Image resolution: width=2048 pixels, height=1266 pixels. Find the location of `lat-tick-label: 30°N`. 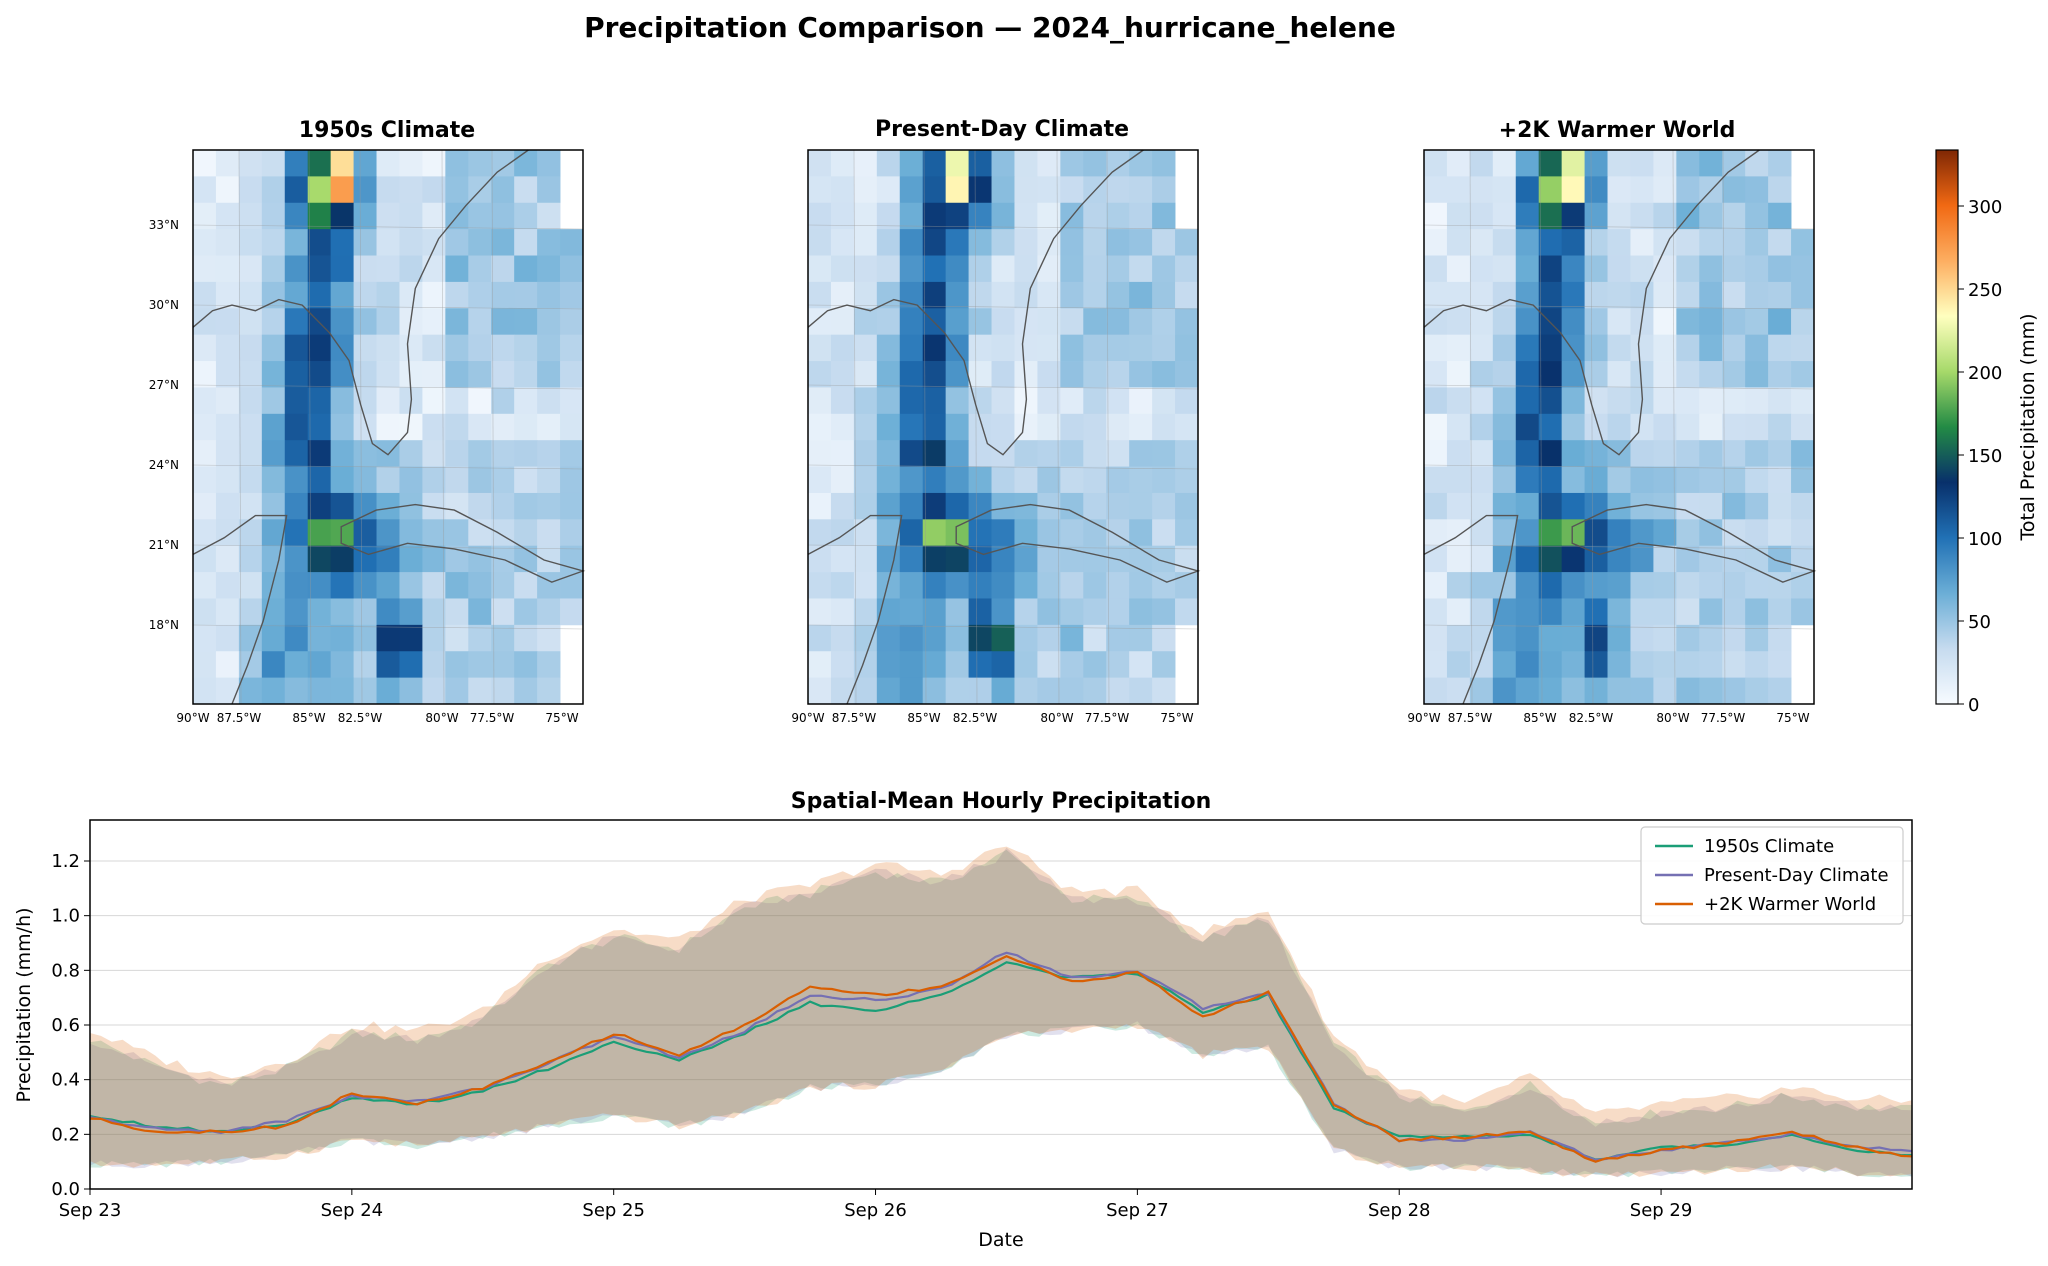

lat-tick-label: 30°N is located at coordinates (164, 305).